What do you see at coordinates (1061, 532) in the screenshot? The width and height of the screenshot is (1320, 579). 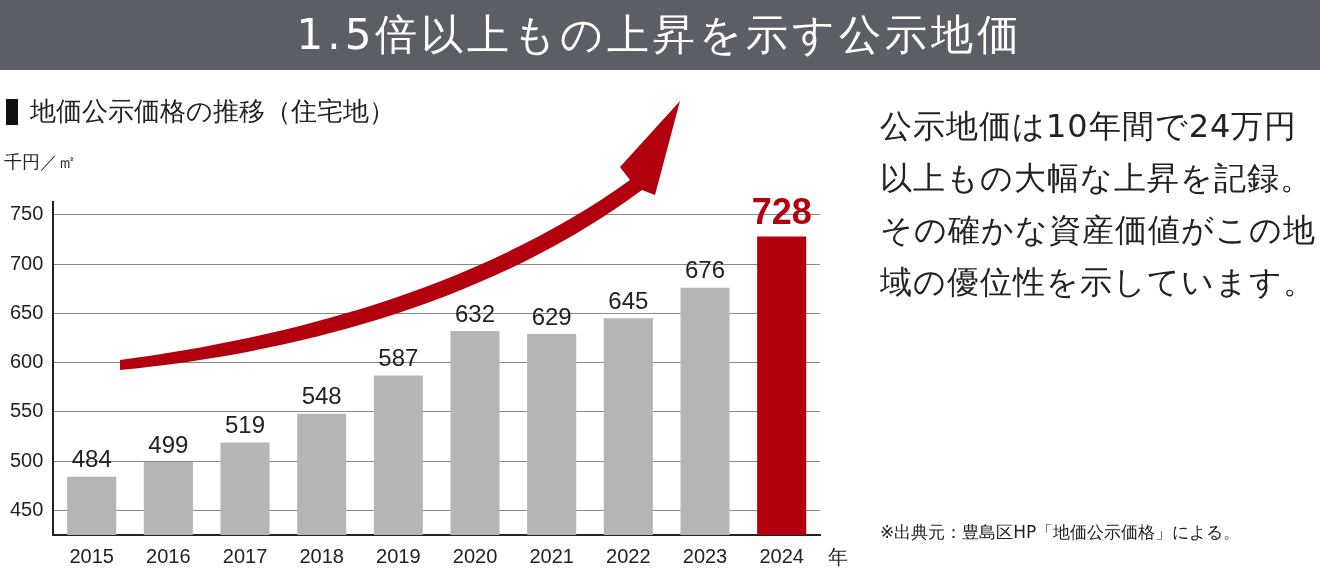 I see `text: ※出典元：豊島区HP「地価公示価格」による。` at bounding box center [1061, 532].